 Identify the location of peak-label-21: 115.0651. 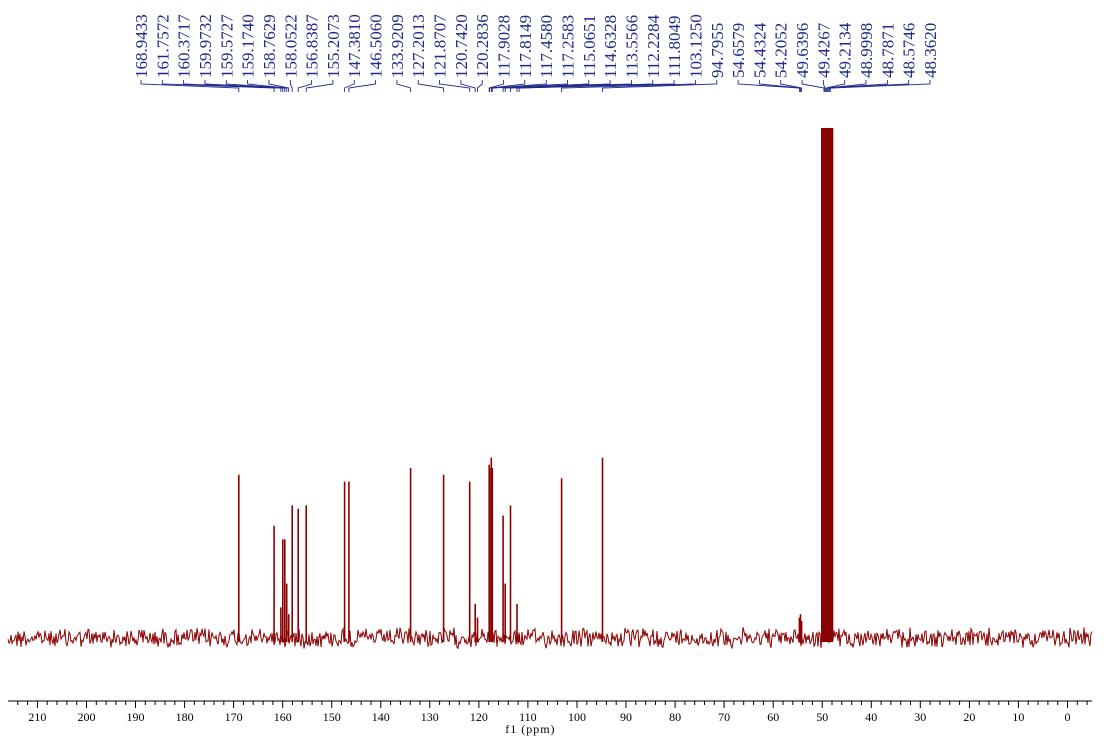
(589, 46).